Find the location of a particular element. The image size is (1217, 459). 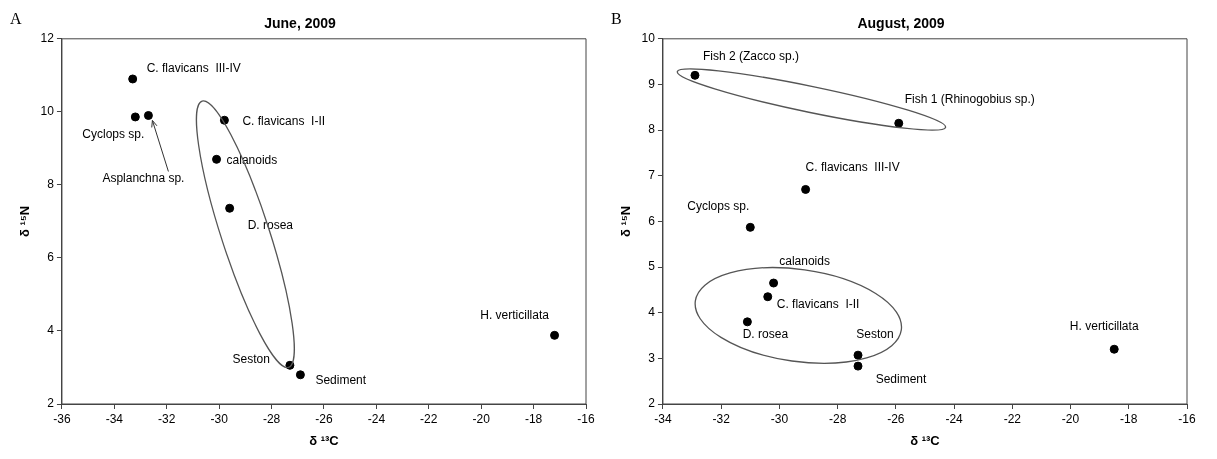

text: A is located at coordinates (16, 19).